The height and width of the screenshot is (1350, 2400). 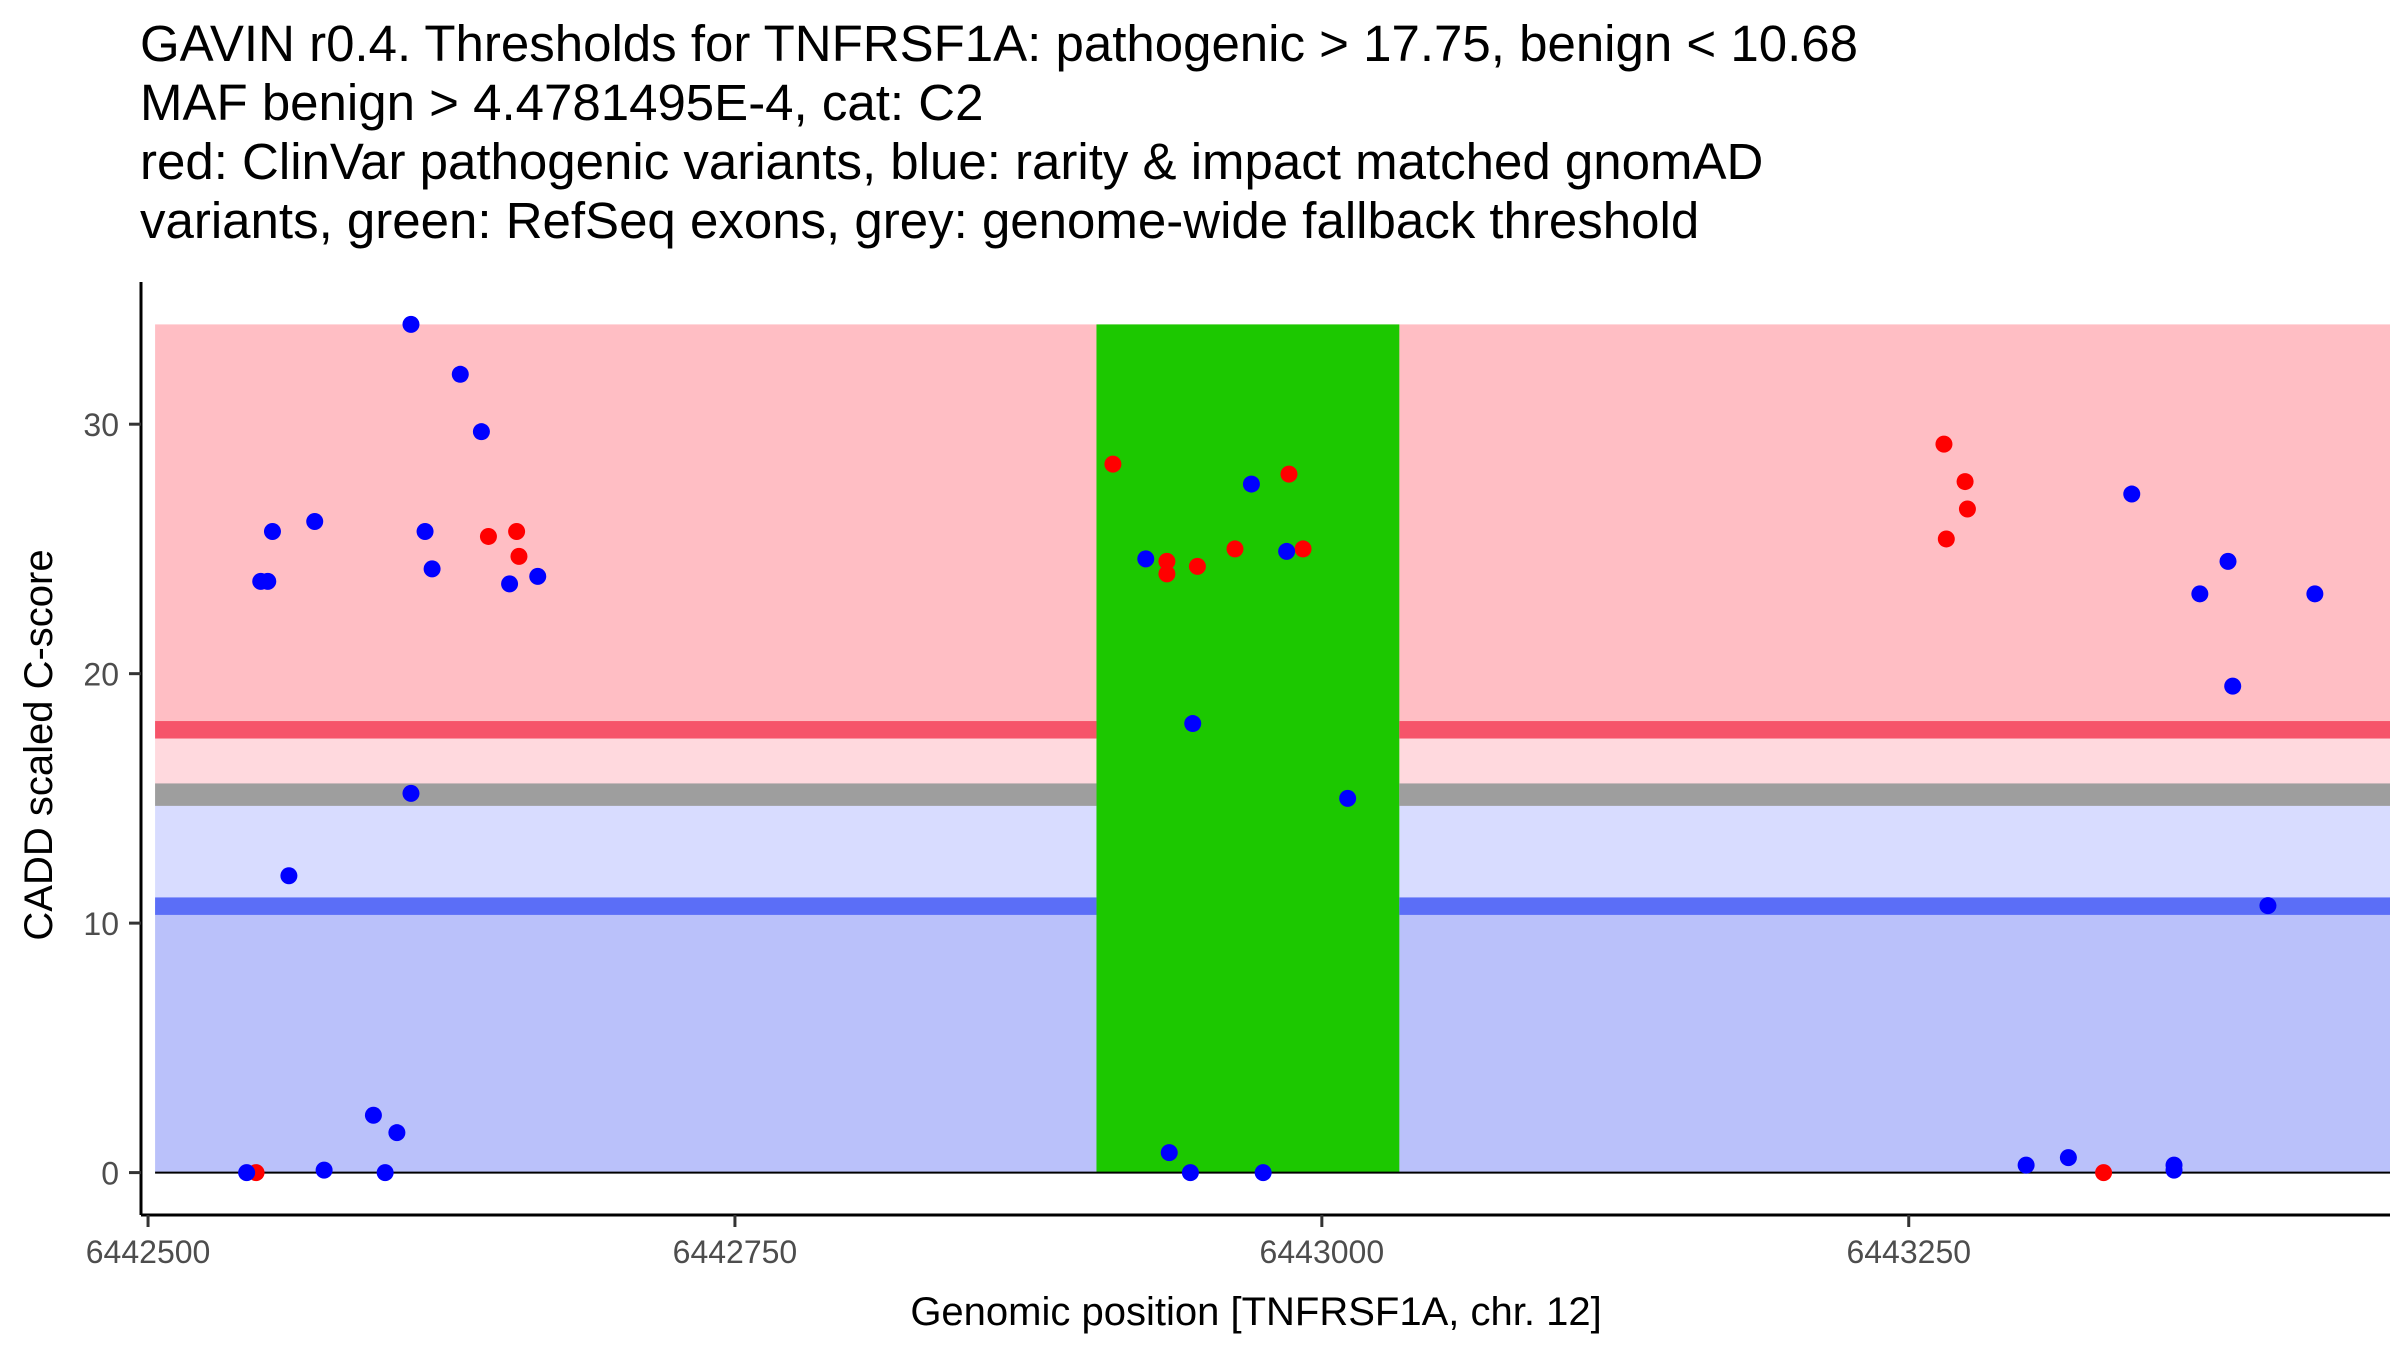 What do you see at coordinates (1255, 1312) in the screenshot?
I see `x-axis-label: Genomic position [TNFRSF1A, chr. 12]` at bounding box center [1255, 1312].